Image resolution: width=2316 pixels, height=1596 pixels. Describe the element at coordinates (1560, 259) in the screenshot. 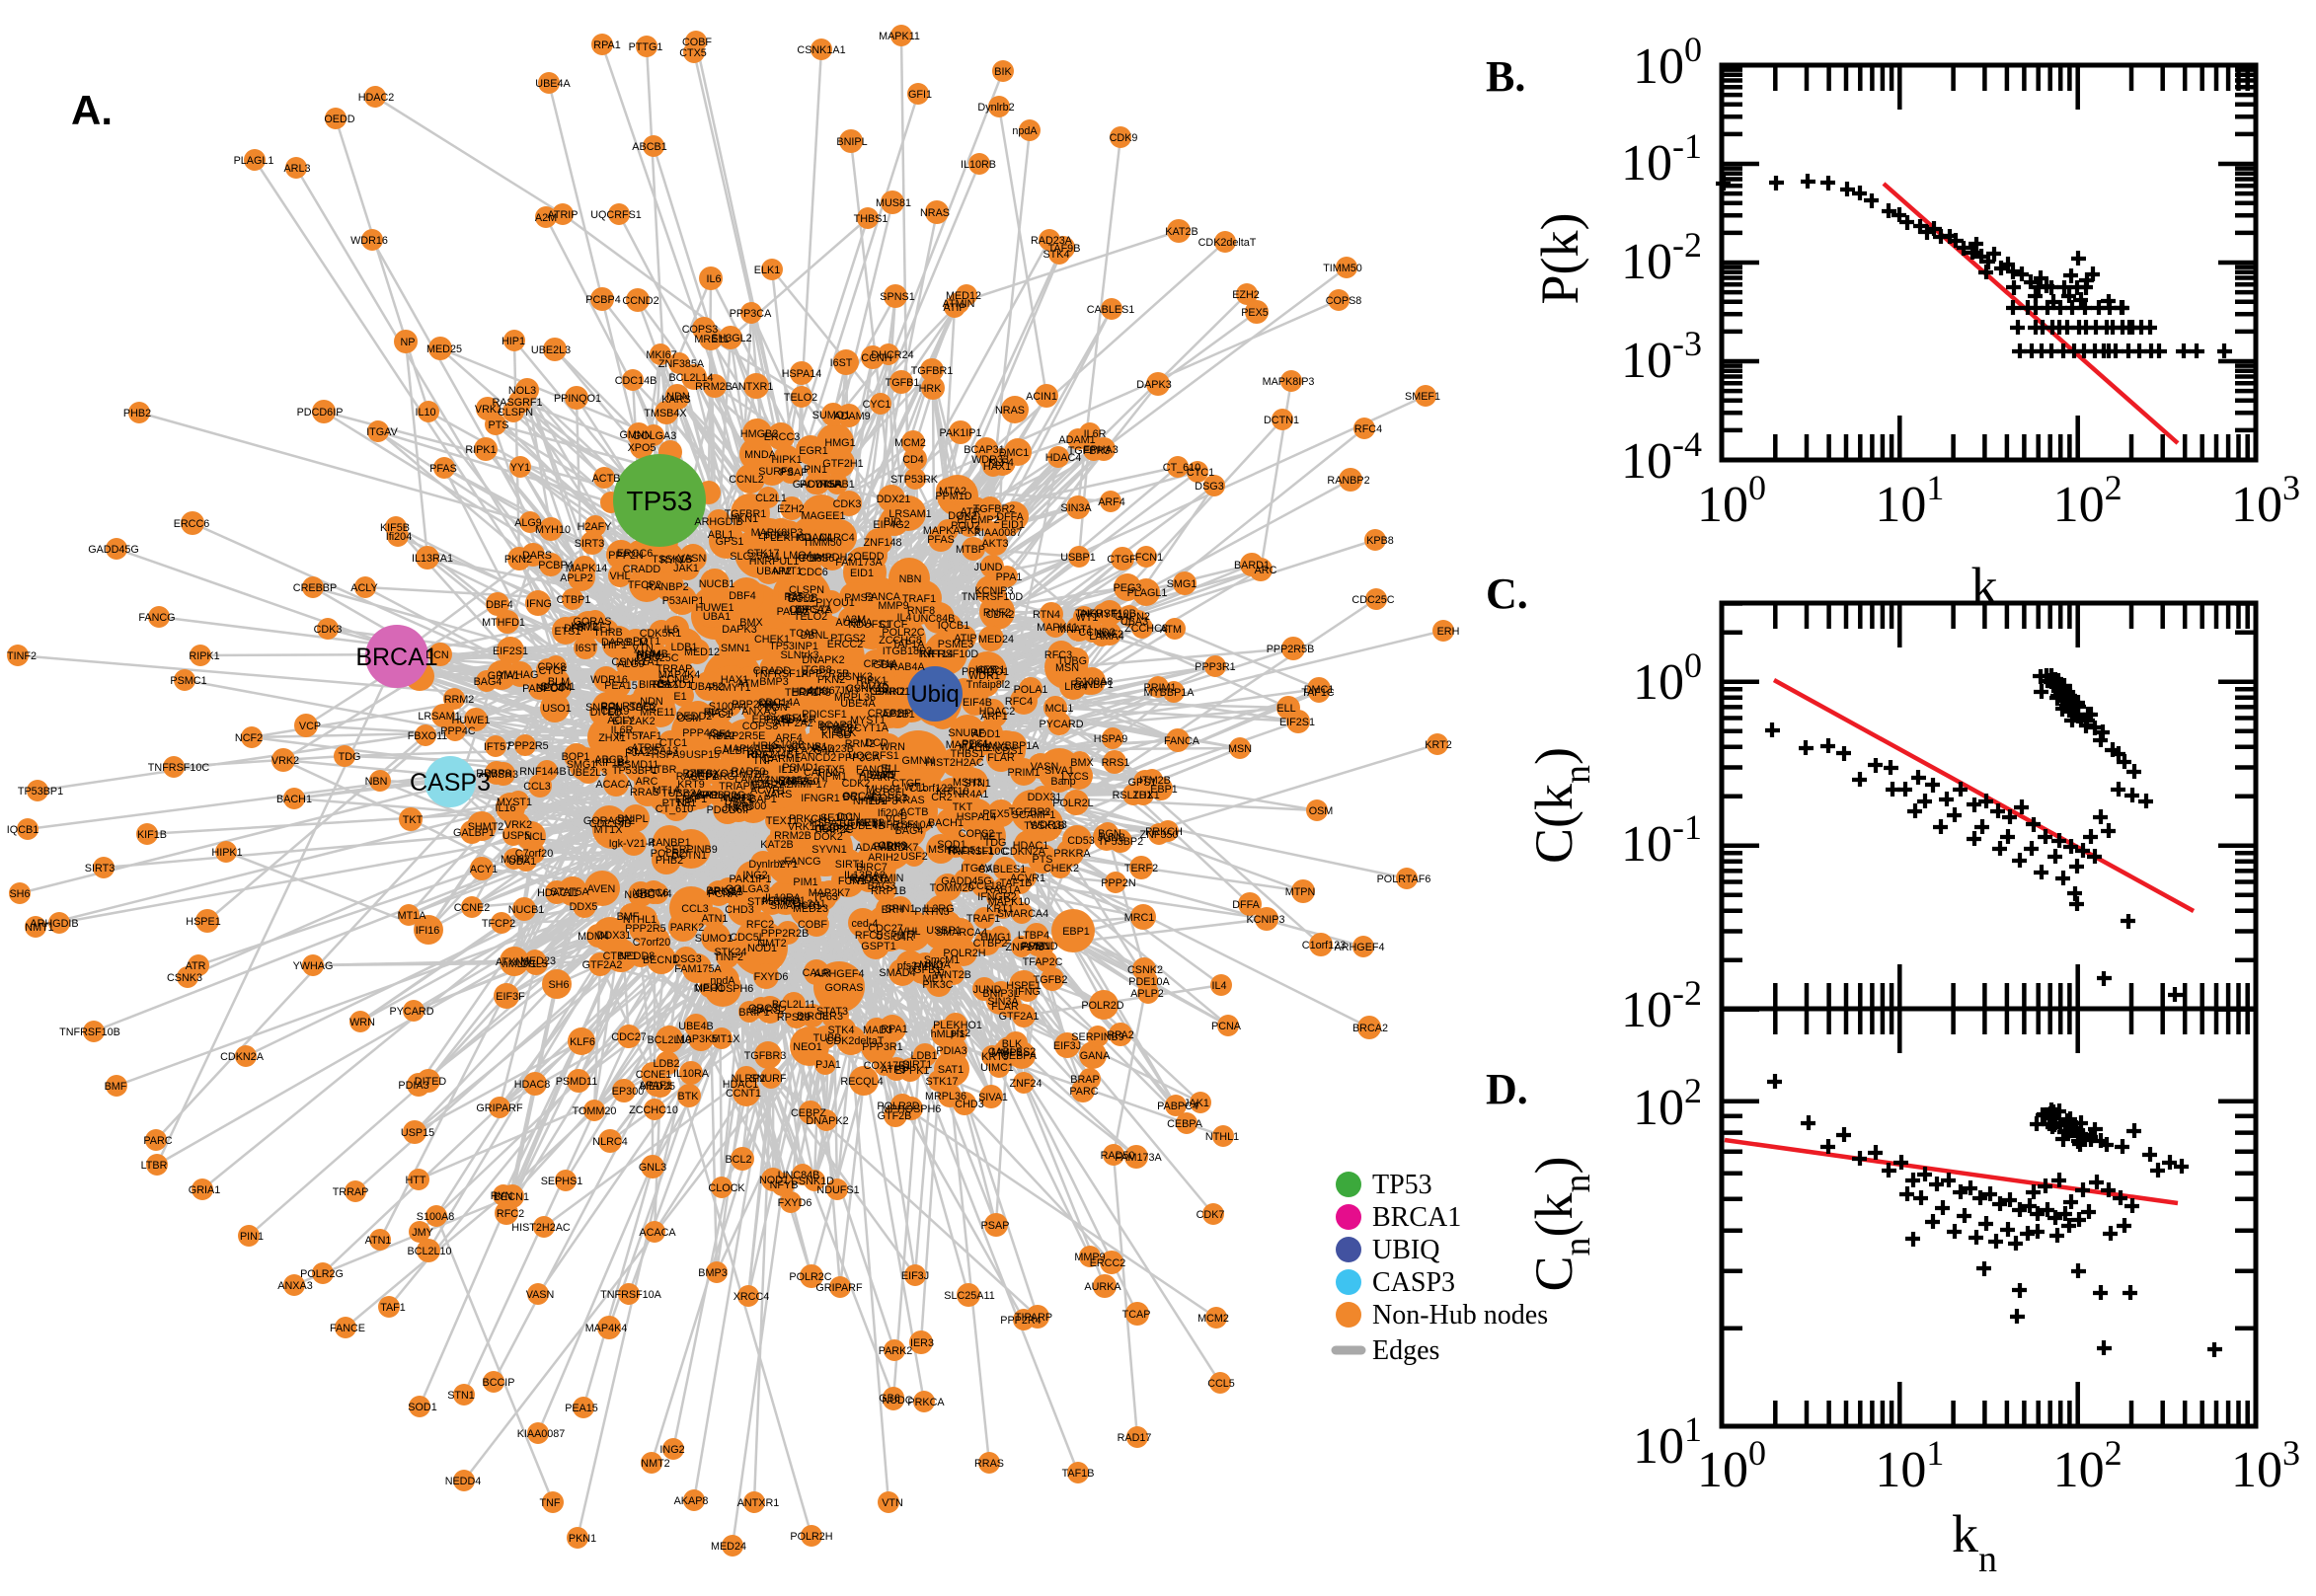

I see `svg-text: P(k)` at that location.